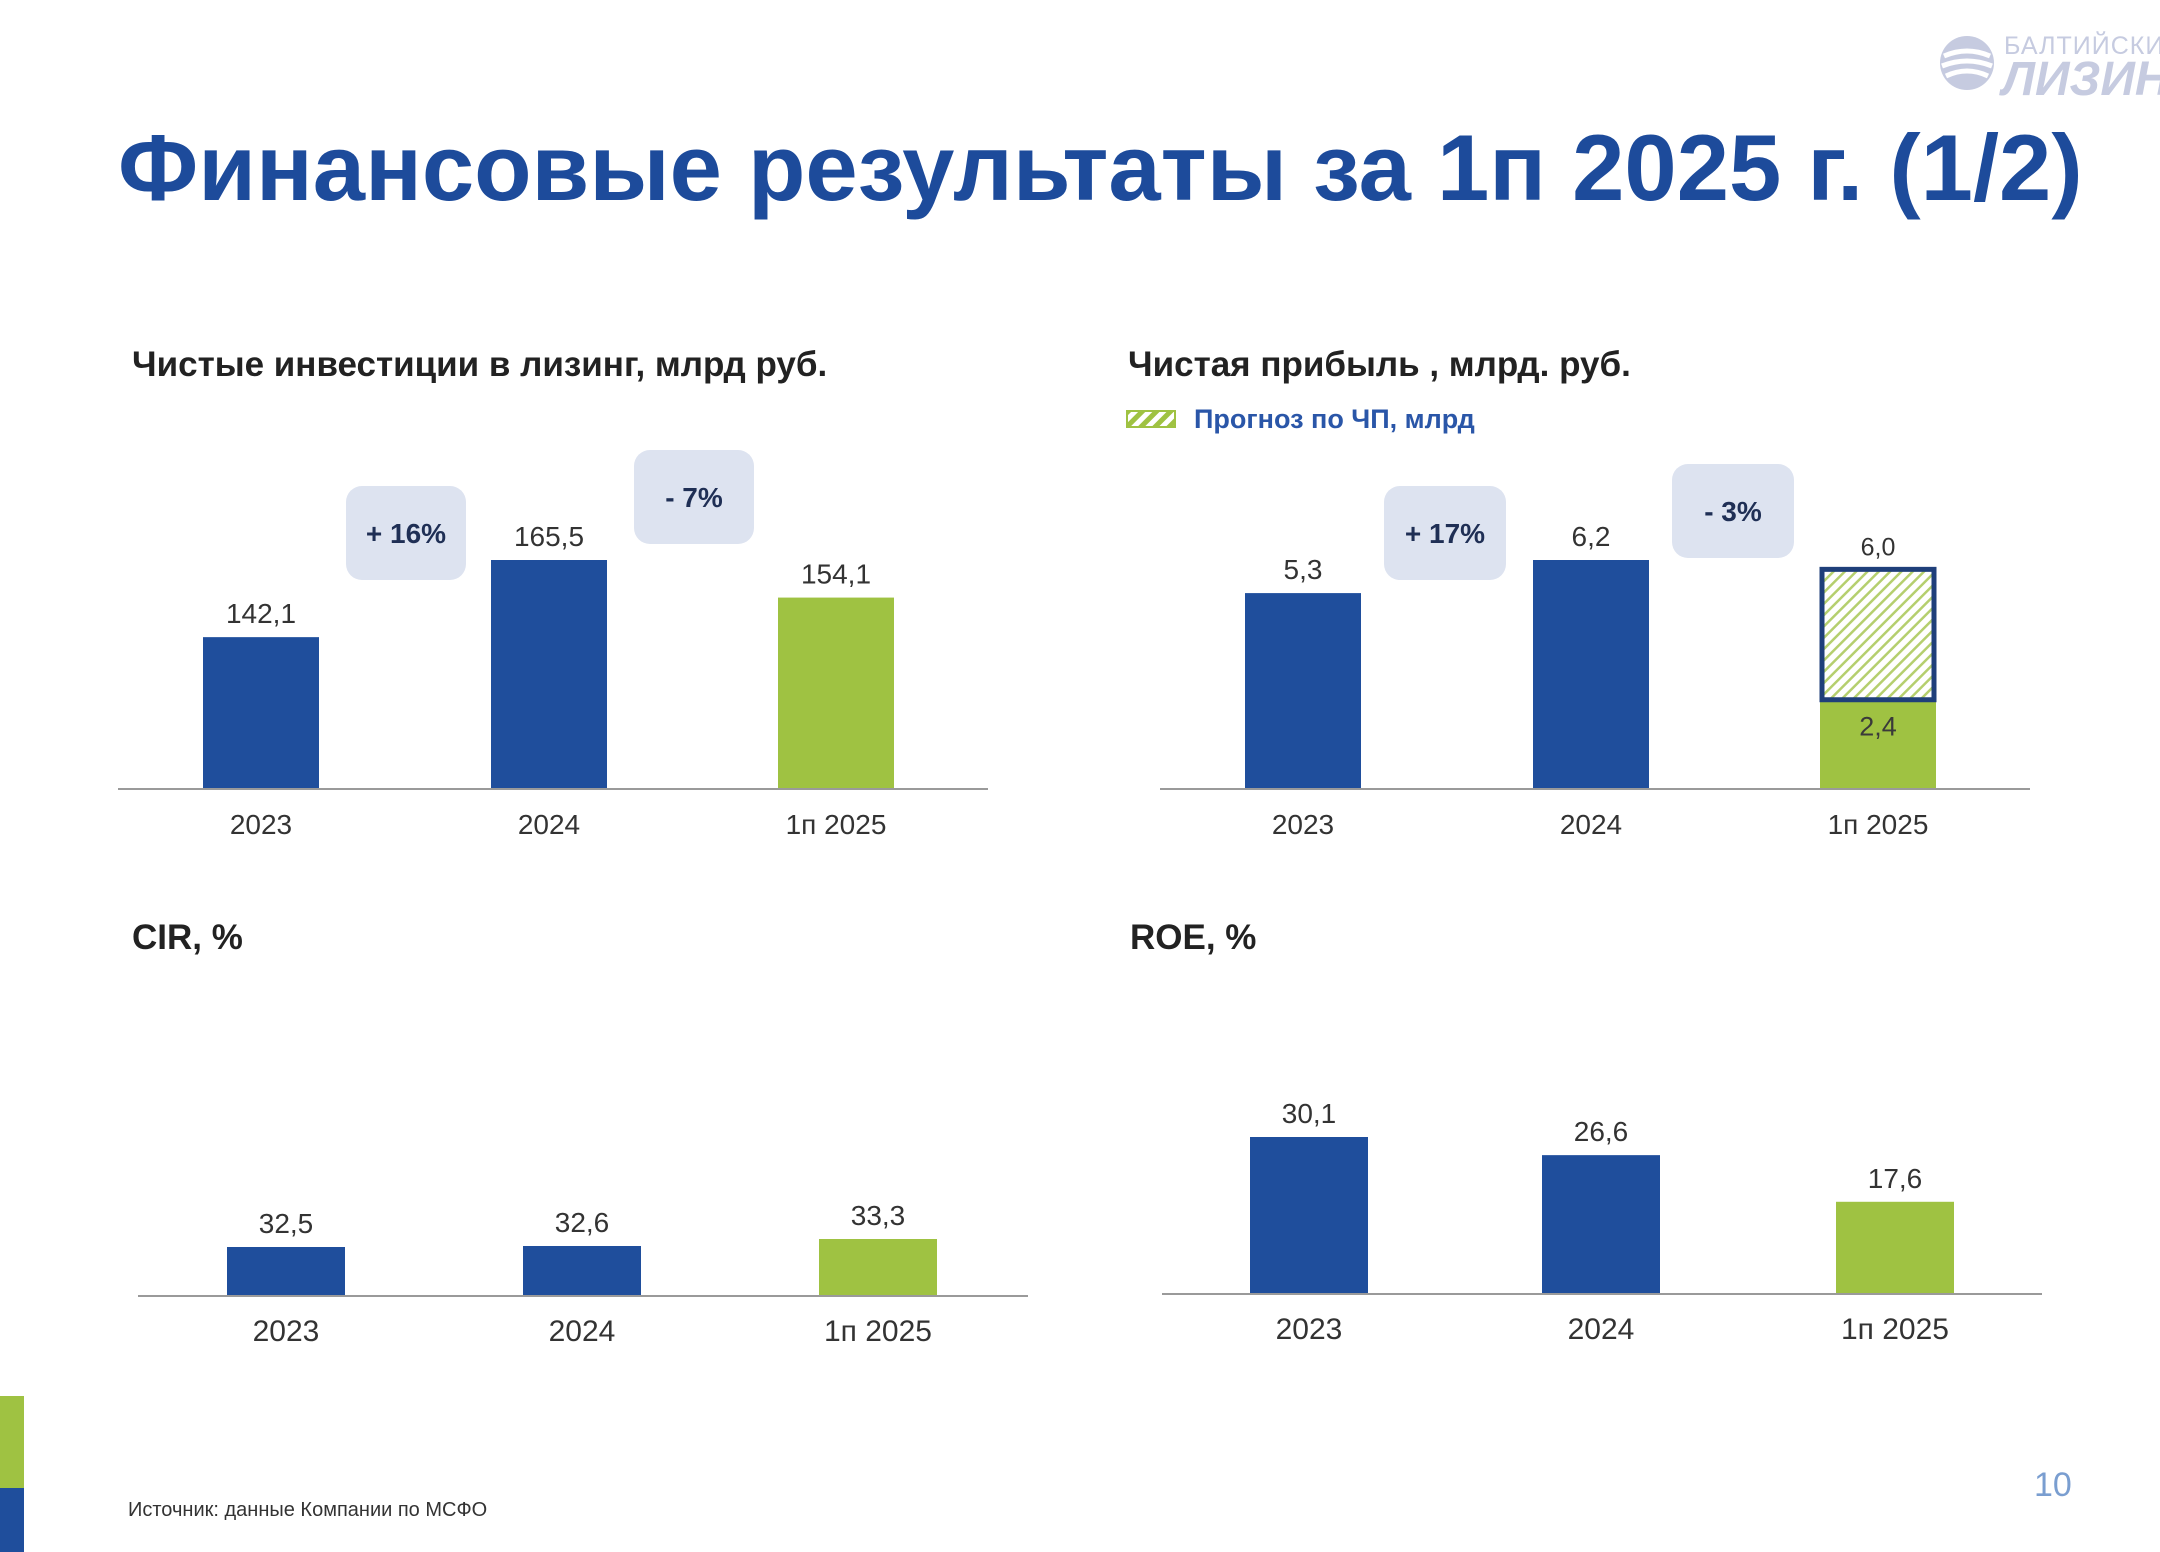 The width and height of the screenshot is (2160, 1552). What do you see at coordinates (878, 1331) in the screenshot?
I see `cir-category-label-2: 1п 2025` at bounding box center [878, 1331].